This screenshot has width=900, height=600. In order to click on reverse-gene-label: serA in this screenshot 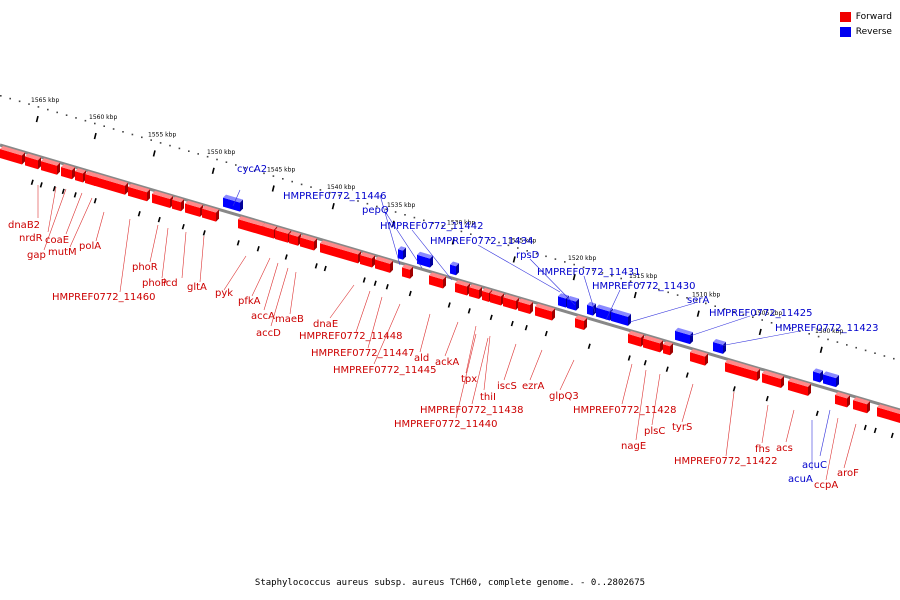, I will do `click(698, 300)`.